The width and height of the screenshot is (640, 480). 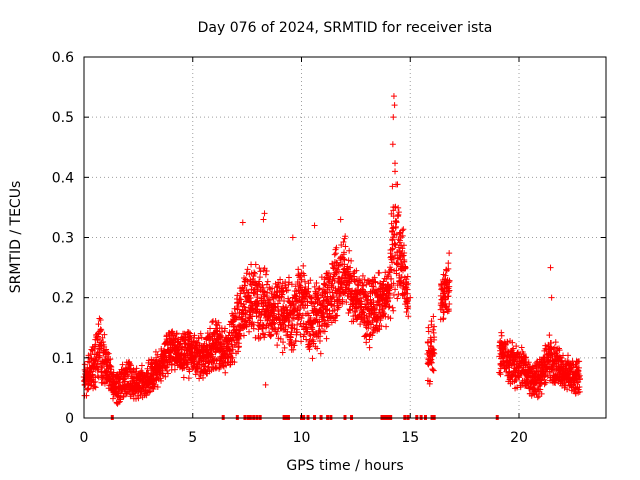 What do you see at coordinates (344, 466) in the screenshot?
I see `x-axis-label: GPS time / hours` at bounding box center [344, 466].